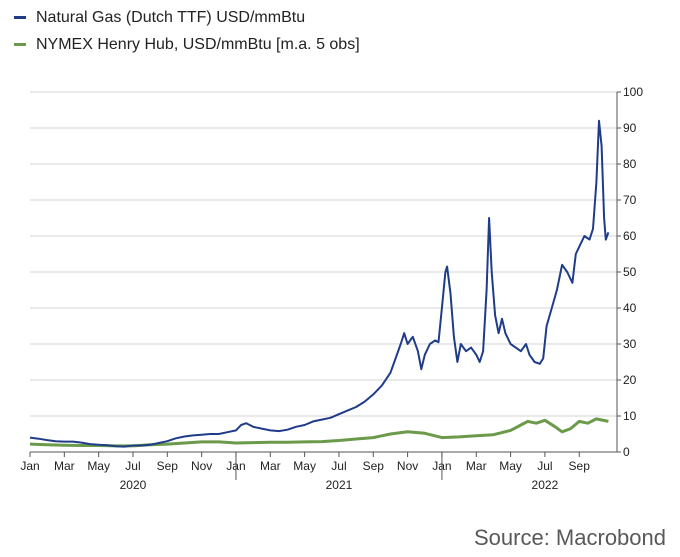  Describe the element at coordinates (633, 92) in the screenshot. I see `y-tick-label: 100` at that location.